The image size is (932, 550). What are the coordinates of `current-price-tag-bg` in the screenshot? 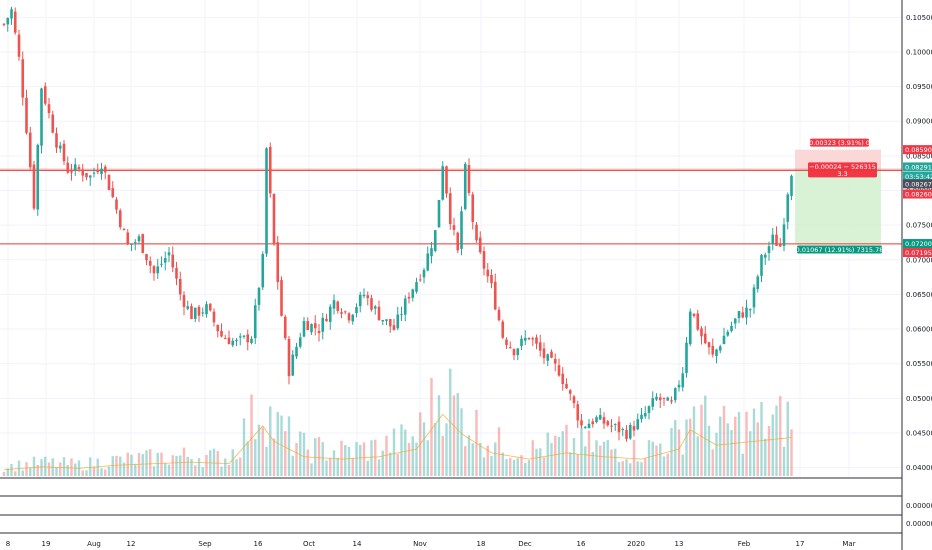 It's located at (917, 167).